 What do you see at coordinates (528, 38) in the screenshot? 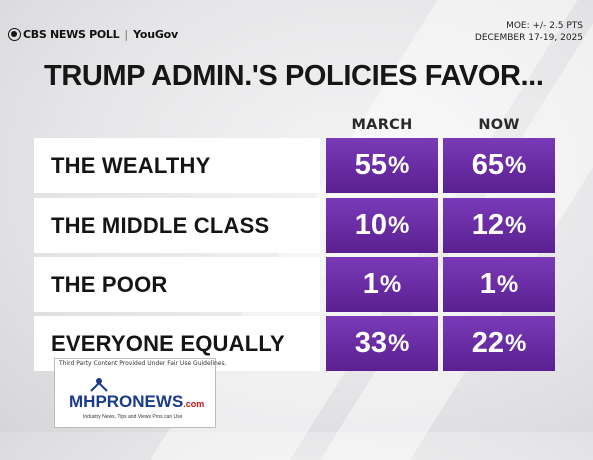
I see `poll-dates: DECEMBER 17-19, 2025` at bounding box center [528, 38].